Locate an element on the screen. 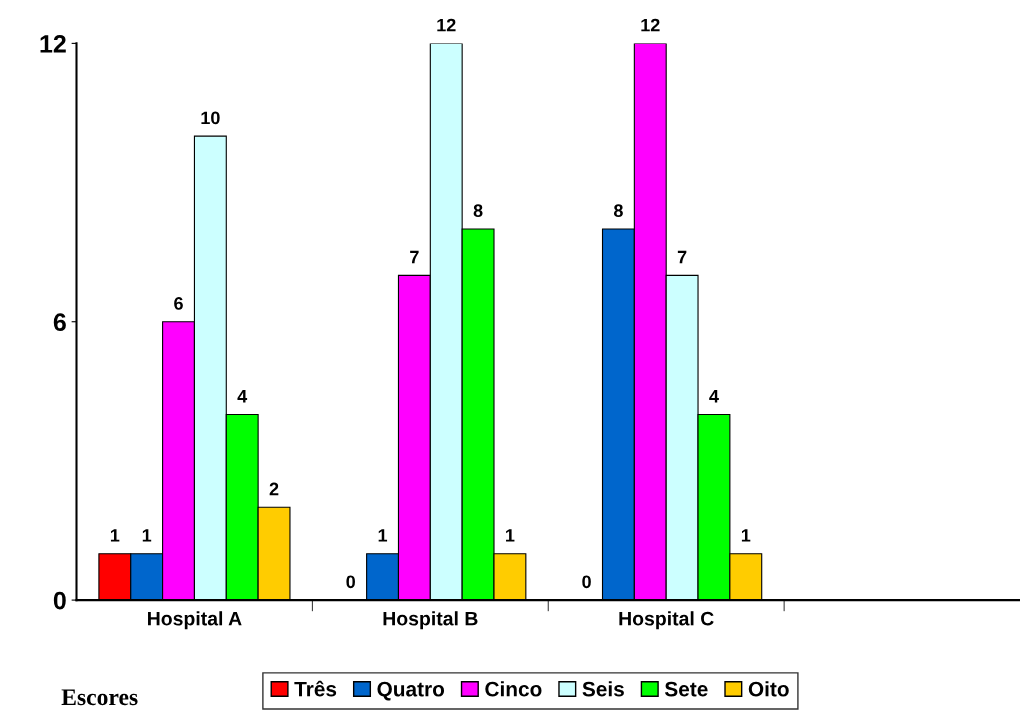  legend-label: Oito is located at coordinates (768, 689).